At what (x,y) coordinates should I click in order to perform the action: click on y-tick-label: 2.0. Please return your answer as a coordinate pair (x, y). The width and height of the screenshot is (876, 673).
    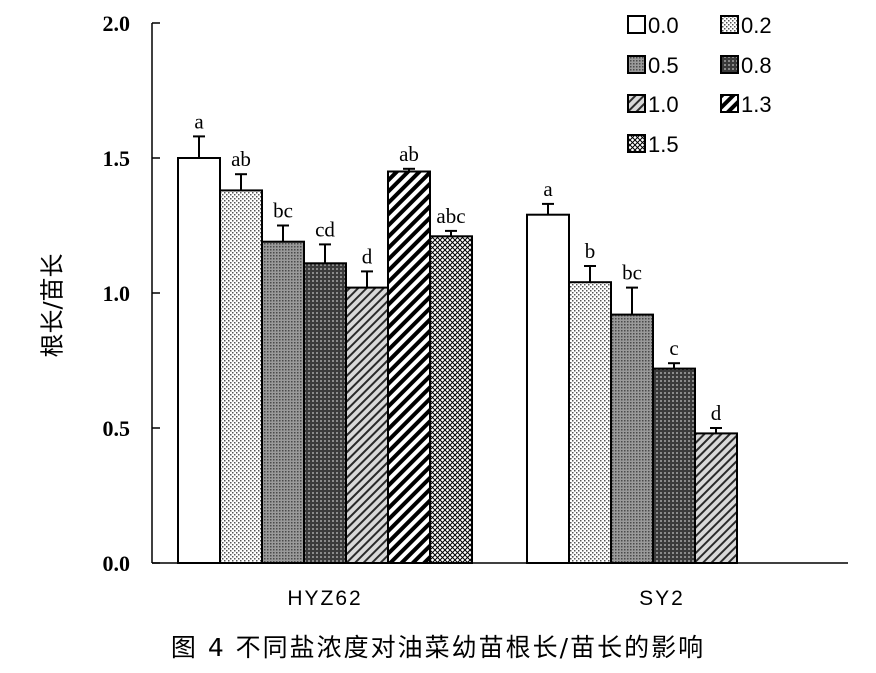
    Looking at the image, I should click on (117, 23).